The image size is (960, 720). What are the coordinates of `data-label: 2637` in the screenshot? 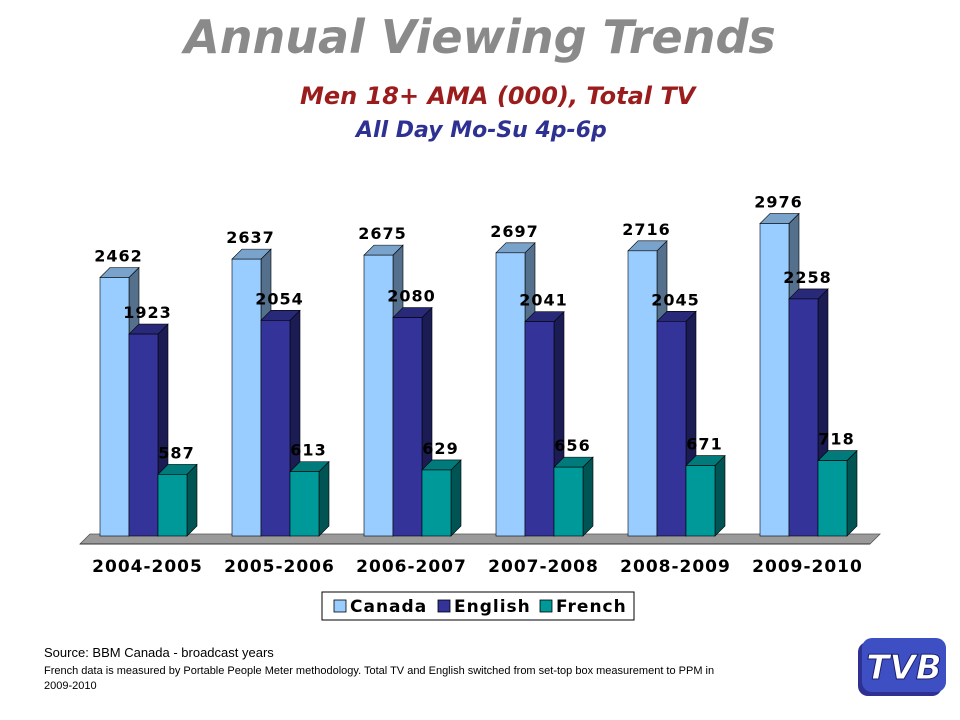 It's located at (250, 237).